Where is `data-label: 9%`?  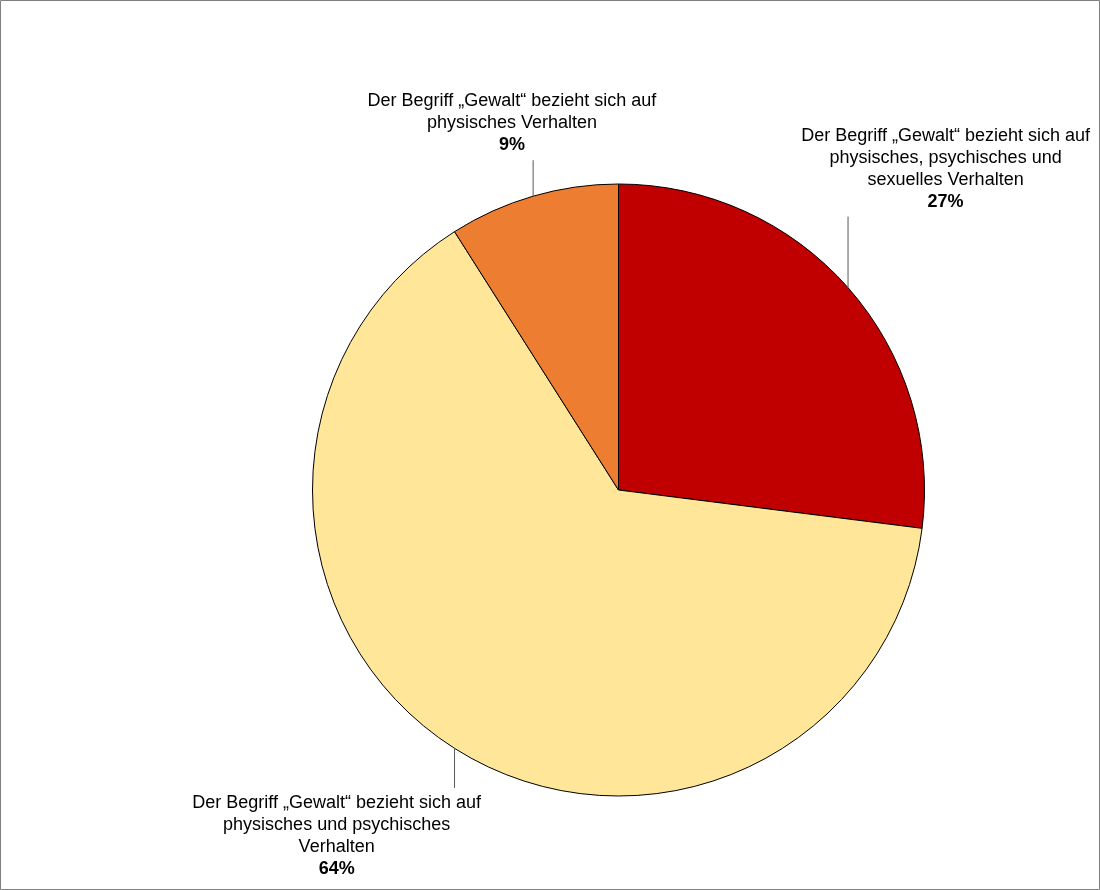 data-label: 9% is located at coordinates (511, 144).